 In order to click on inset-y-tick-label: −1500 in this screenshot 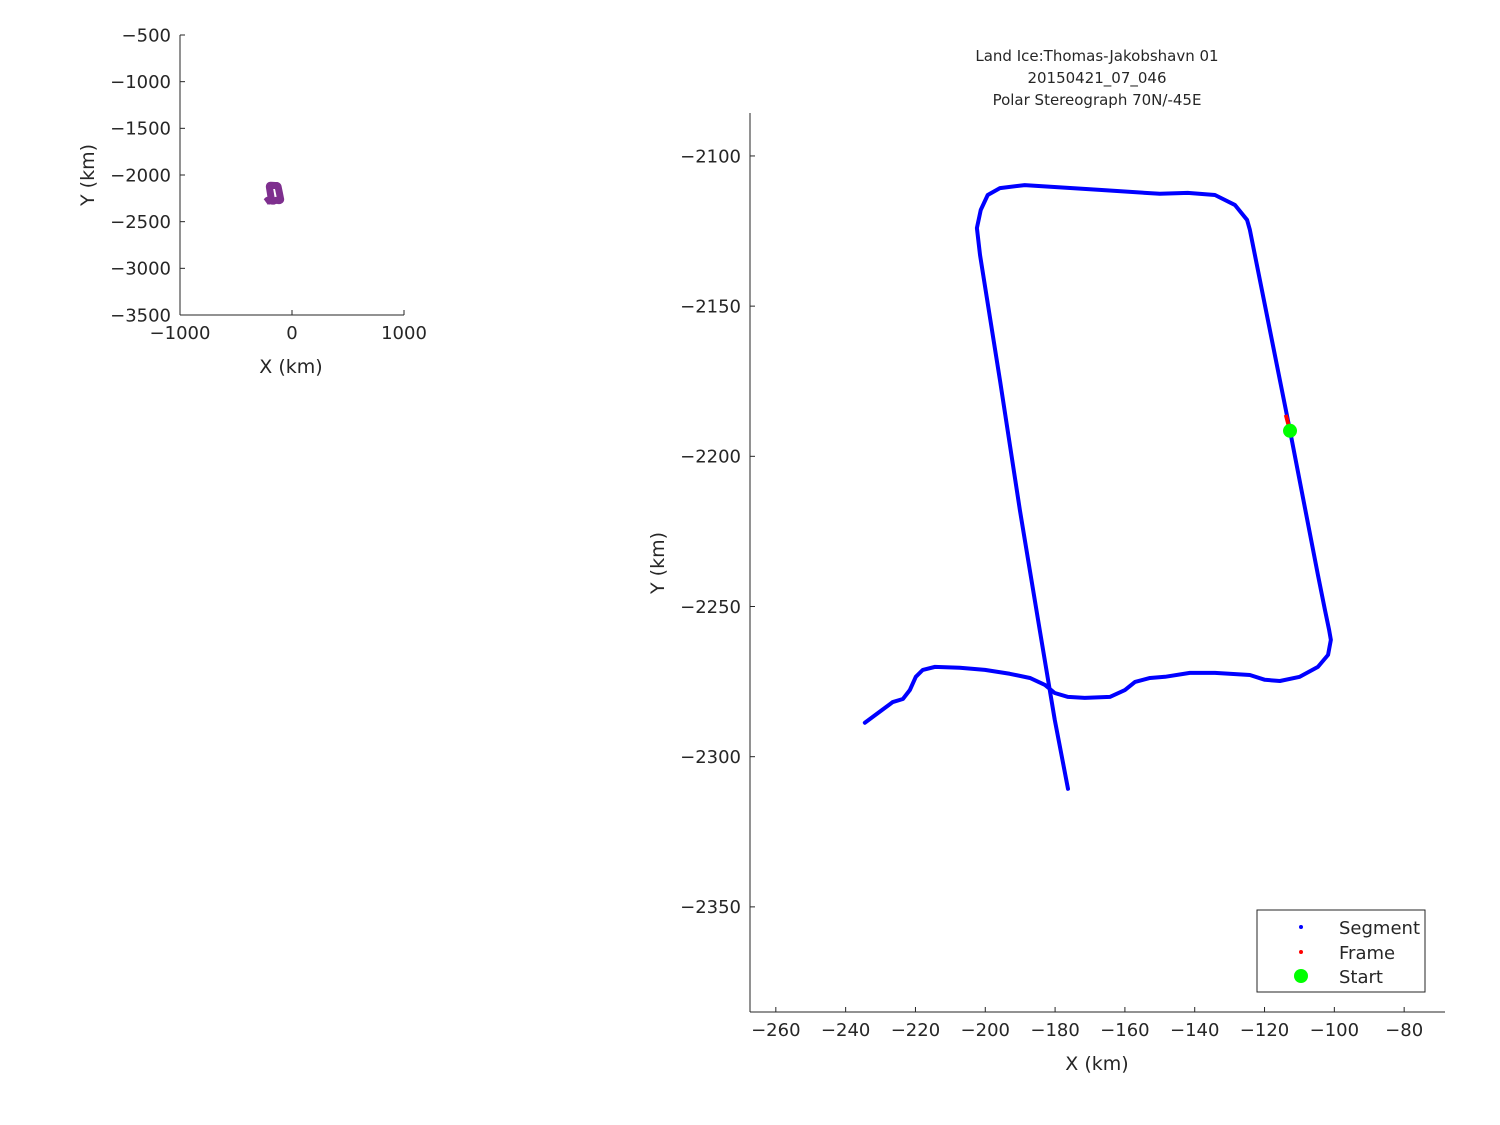, I will do `click(140, 129)`.